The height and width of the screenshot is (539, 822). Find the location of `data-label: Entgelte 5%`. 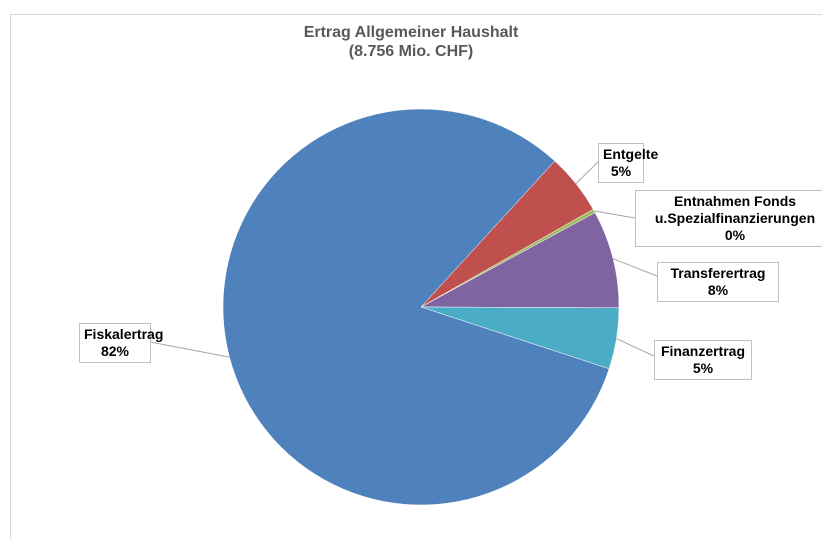

data-label: Entgelte 5% is located at coordinates (628, 163).